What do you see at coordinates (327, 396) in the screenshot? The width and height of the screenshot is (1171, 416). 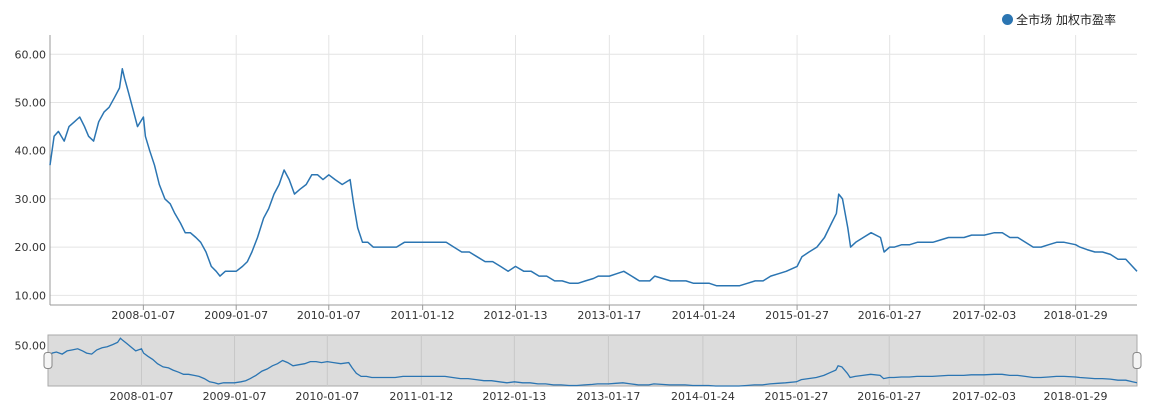 I see `navigator-x-tick-label: 2010-01-07` at bounding box center [327, 396].